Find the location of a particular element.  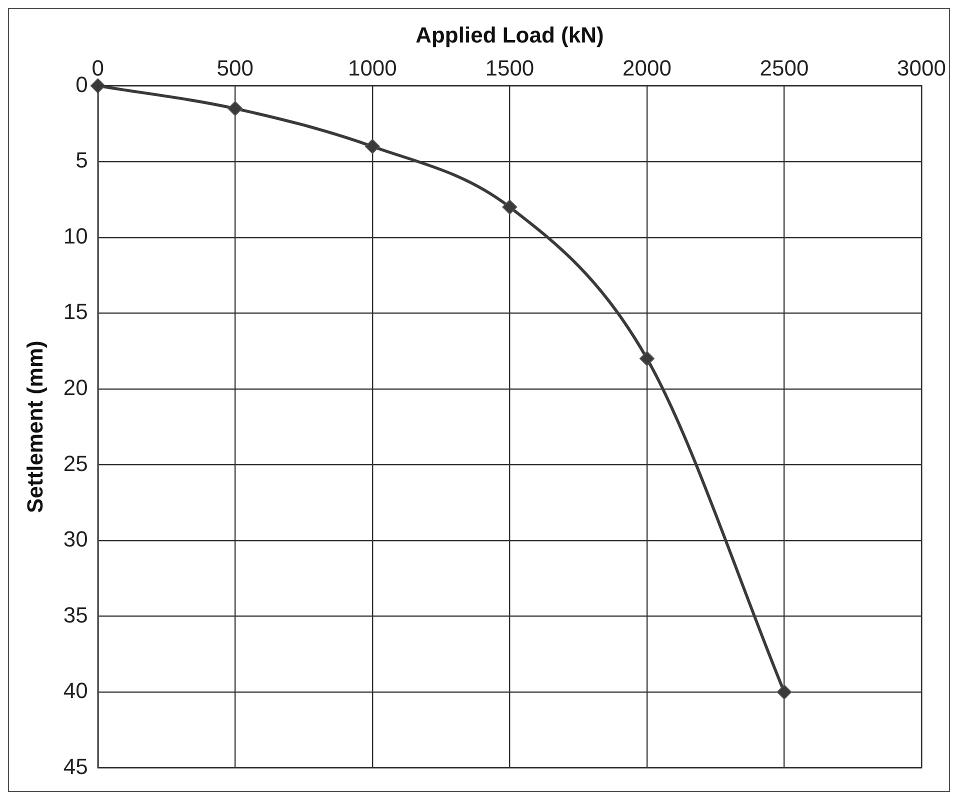

y-tick-label: 25 is located at coordinates (75, 463).